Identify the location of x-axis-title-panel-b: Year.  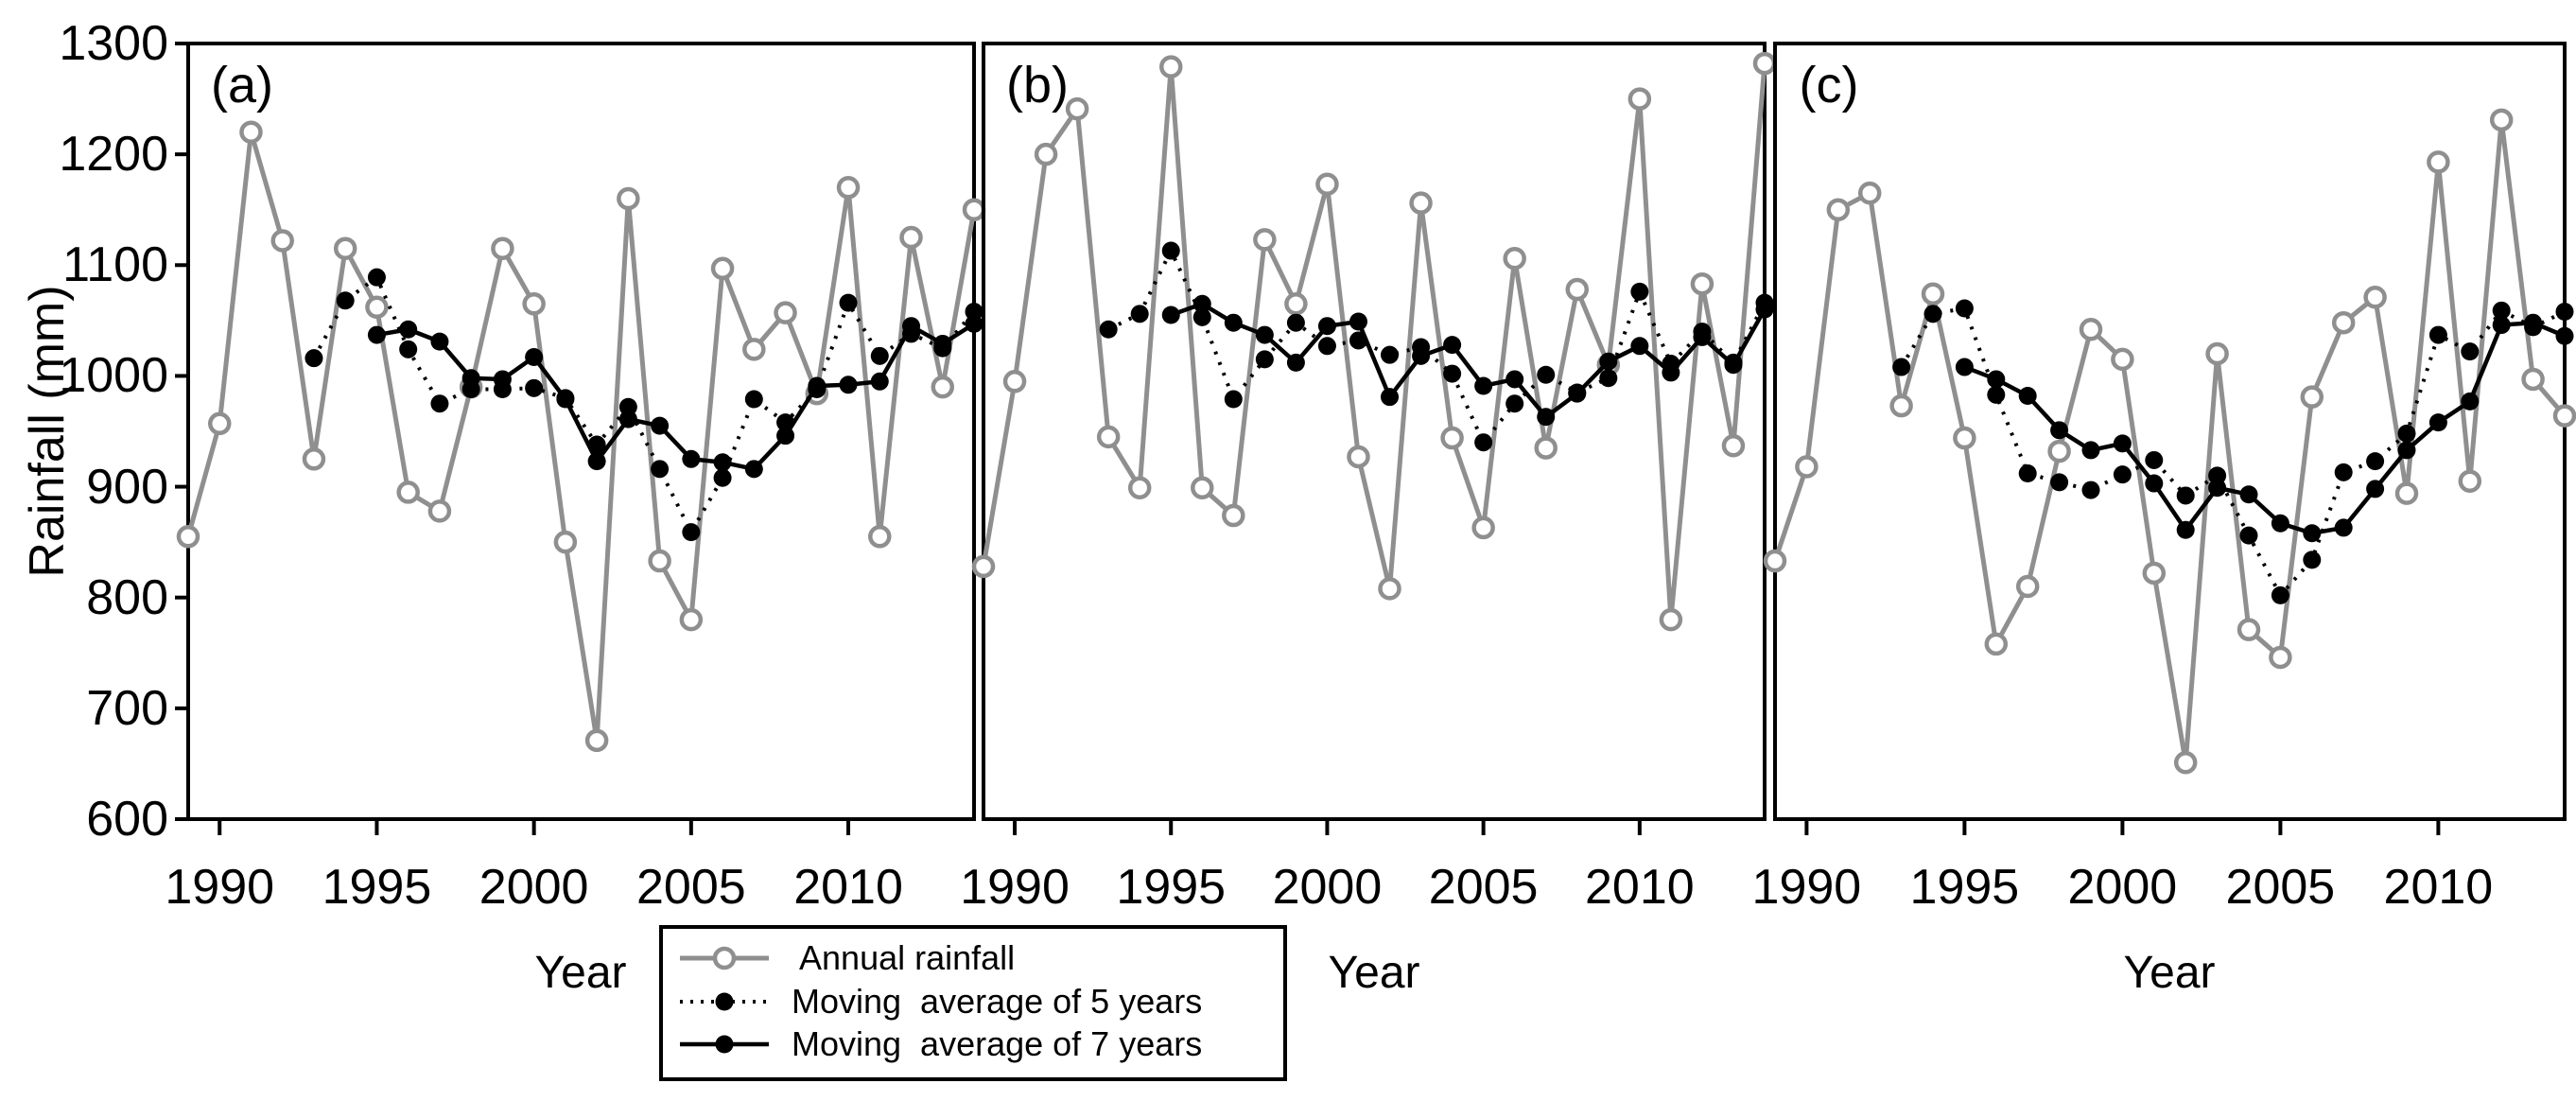
(1374, 973).